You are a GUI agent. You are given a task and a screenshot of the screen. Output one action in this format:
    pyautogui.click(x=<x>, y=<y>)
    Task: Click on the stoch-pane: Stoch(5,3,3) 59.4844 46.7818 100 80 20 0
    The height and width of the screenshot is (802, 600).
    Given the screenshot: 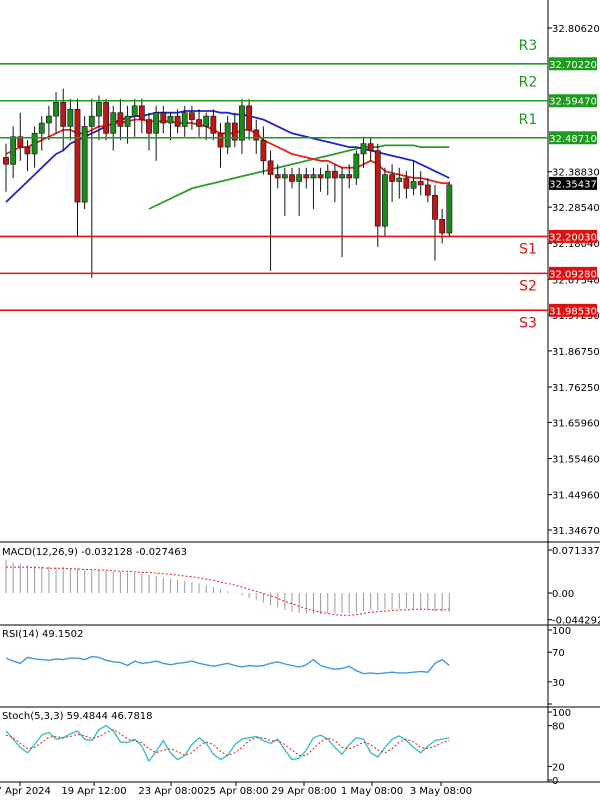 What is the action you would take?
    pyautogui.click(x=286, y=747)
    